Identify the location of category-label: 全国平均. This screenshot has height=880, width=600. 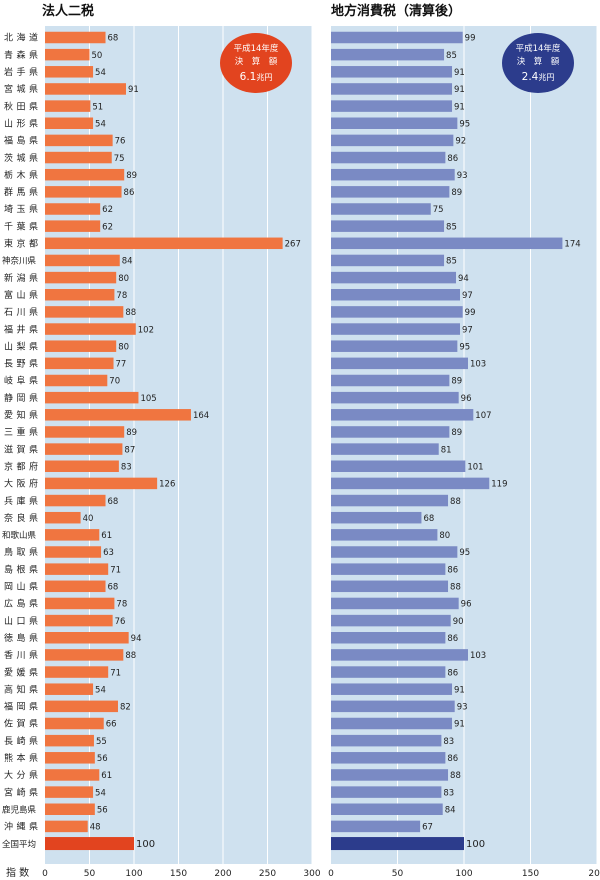
(19, 844).